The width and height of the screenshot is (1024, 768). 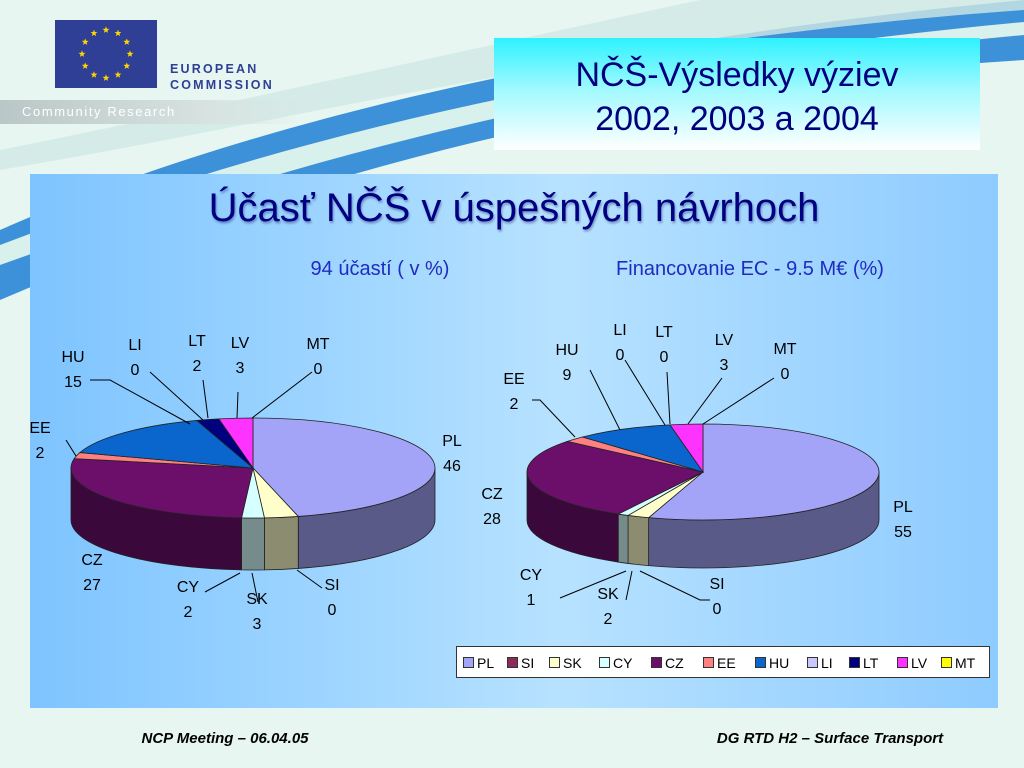 I want to click on eu-flag-logo, so click(x=106, y=54).